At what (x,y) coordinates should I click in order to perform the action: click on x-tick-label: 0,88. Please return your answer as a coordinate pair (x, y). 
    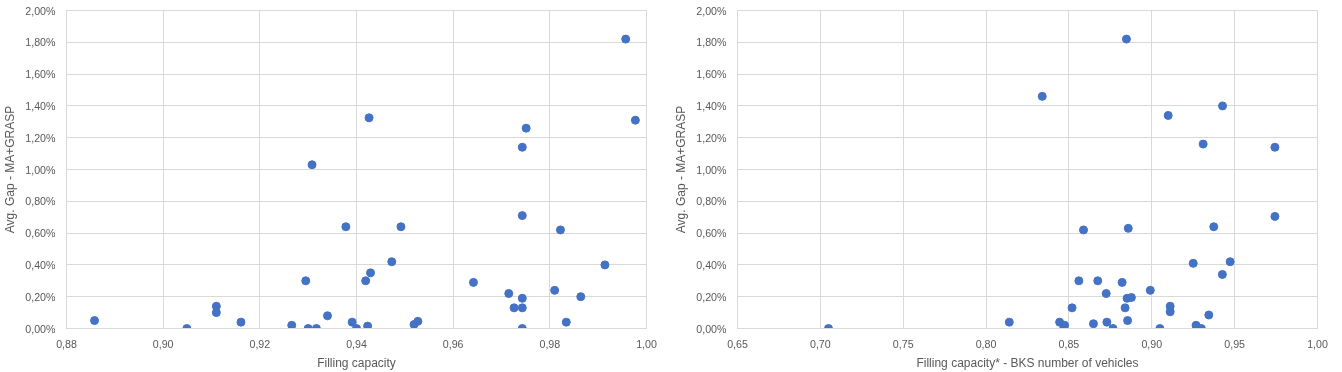
    Looking at the image, I should click on (66, 343).